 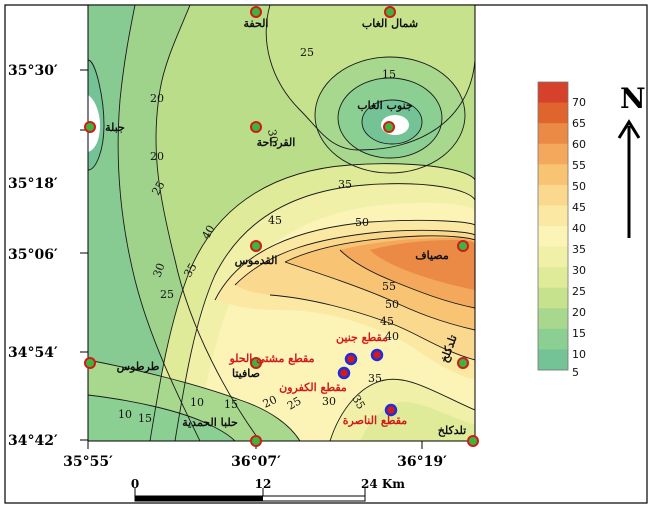 I want to click on section-label: مقطع الناصرة, so click(x=375, y=420).